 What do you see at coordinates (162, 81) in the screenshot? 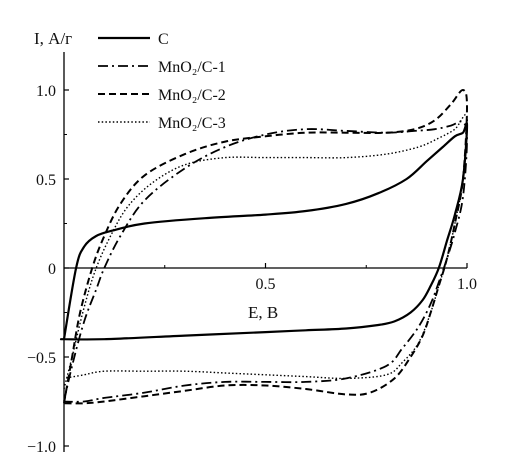
I see `legend: C MnO₂/C-1 MnO₂/C-2 MnO₂/C-3` at bounding box center [162, 81].